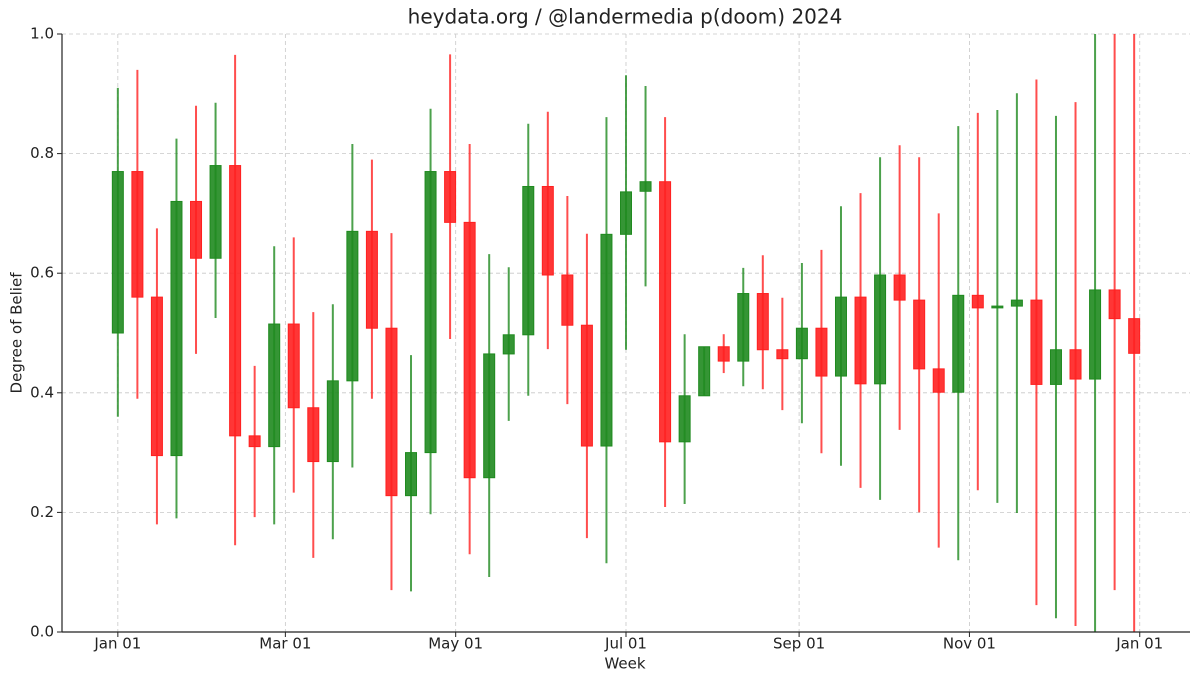  What do you see at coordinates (42, 392) in the screenshot?
I see `y-tick-label: 0.4` at bounding box center [42, 392].